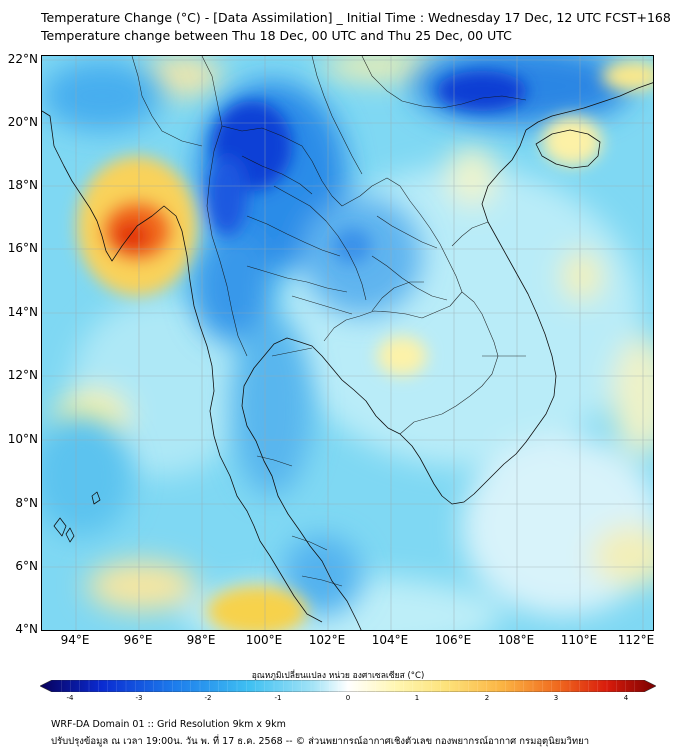 The width and height of the screenshot is (676, 756). What do you see at coordinates (26, 566) in the screenshot?
I see `lat-tick-label: 6°N` at bounding box center [26, 566].